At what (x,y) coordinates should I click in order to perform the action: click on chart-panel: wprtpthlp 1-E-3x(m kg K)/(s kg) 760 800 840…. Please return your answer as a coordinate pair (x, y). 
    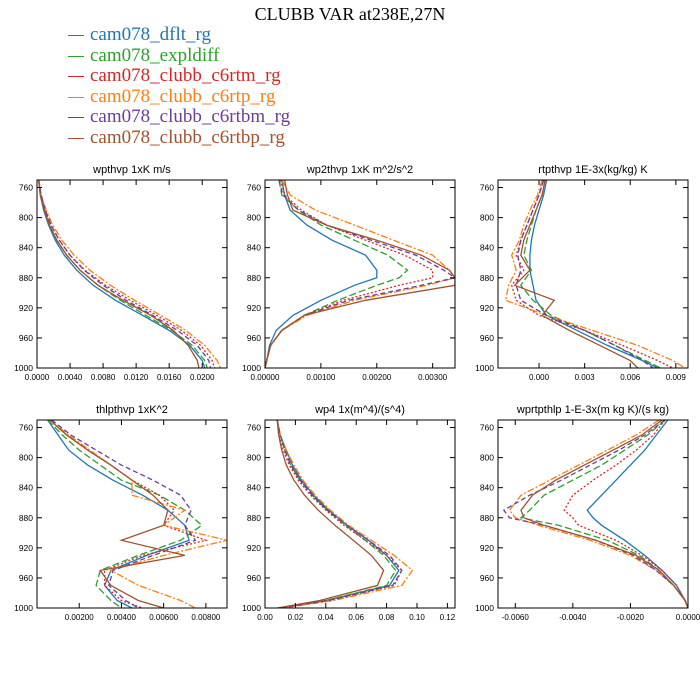
    Looking at the image, I should click on (587, 513).